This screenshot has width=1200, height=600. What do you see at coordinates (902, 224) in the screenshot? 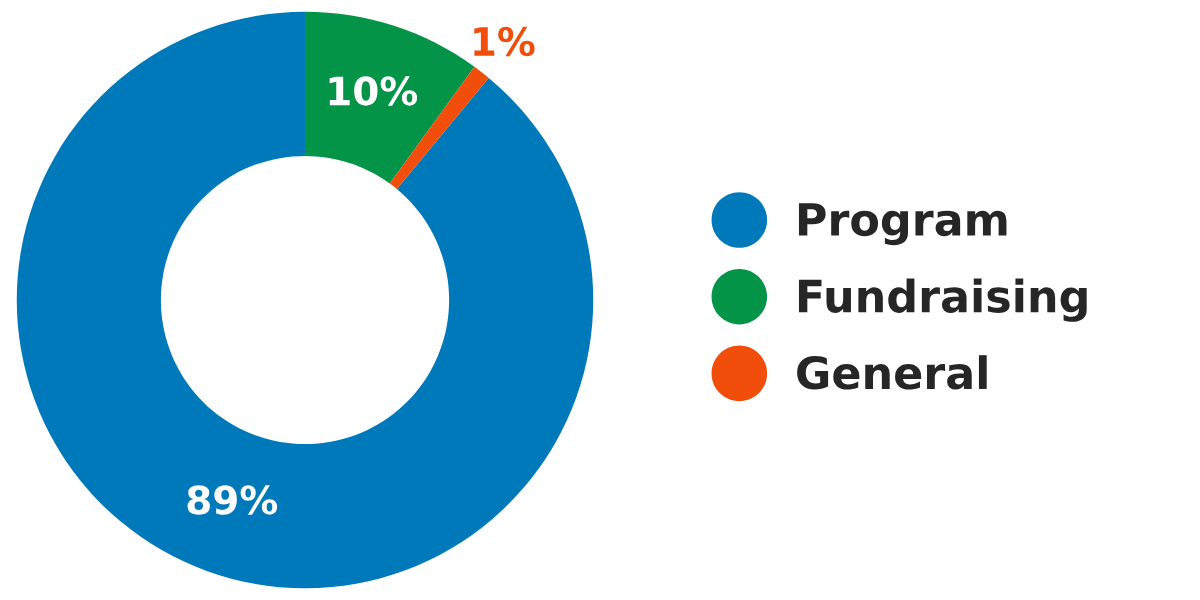
I see `legend-label: Program` at bounding box center [902, 224].